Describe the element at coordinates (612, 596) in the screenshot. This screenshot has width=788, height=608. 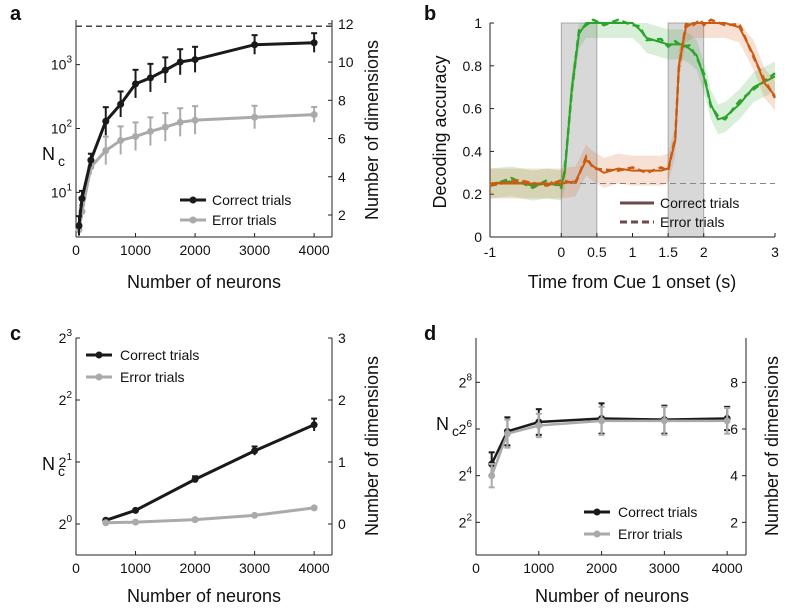
I see `d-x-axis-label: Number of neurons` at that location.